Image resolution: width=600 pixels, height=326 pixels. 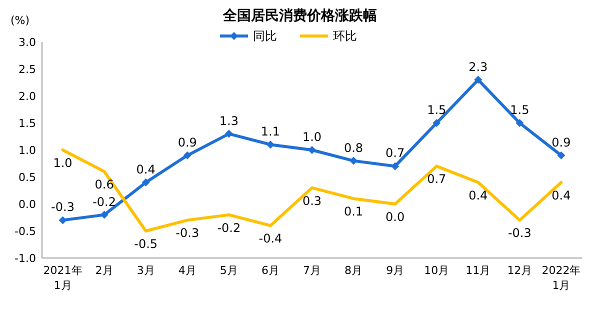 I want to click on chart-title: 全国居民消费价格涨跌幅, so click(x=299, y=16).